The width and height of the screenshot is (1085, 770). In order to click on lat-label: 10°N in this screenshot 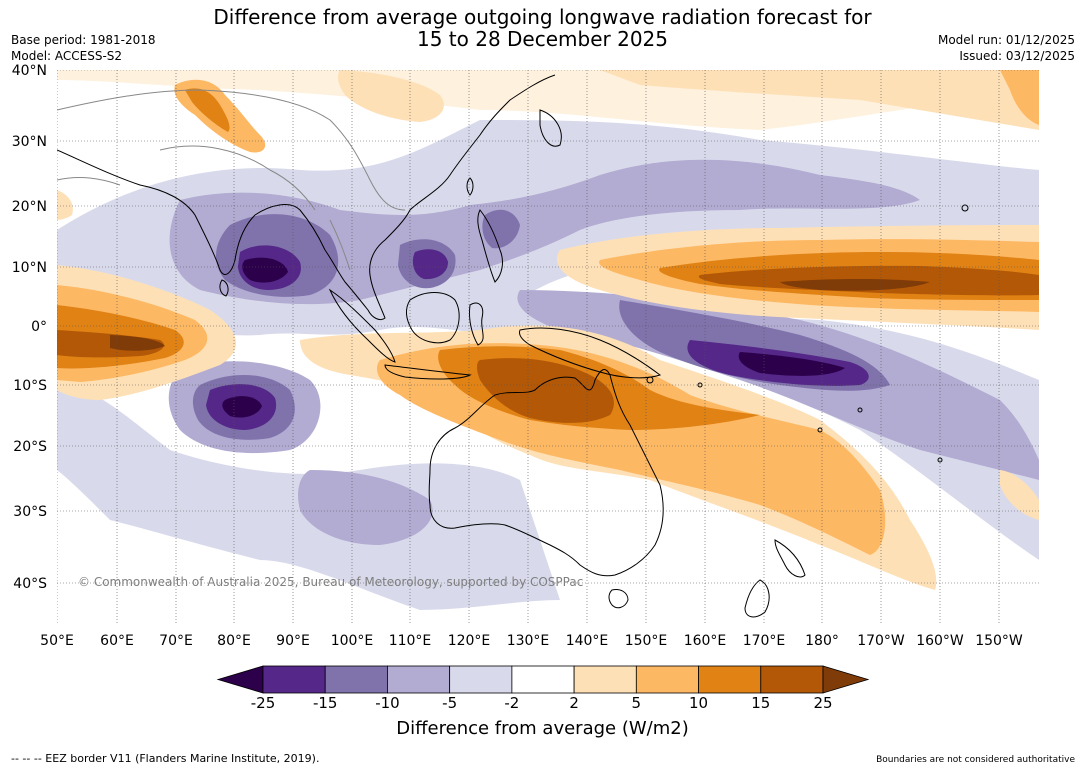, I will do `click(29, 268)`.